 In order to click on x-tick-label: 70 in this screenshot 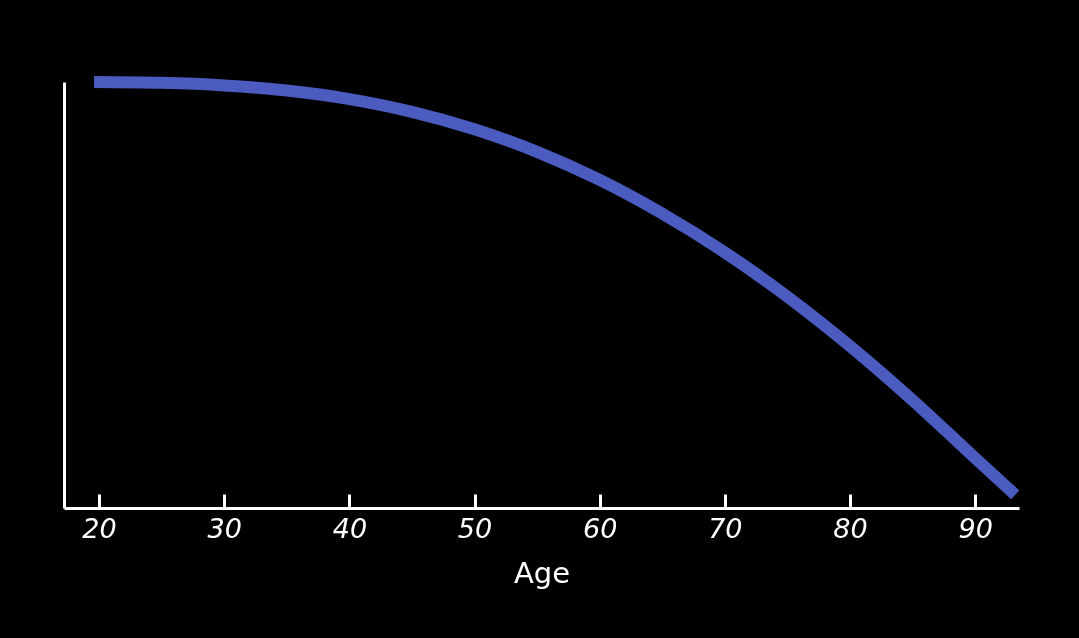, I will do `click(725, 528)`.